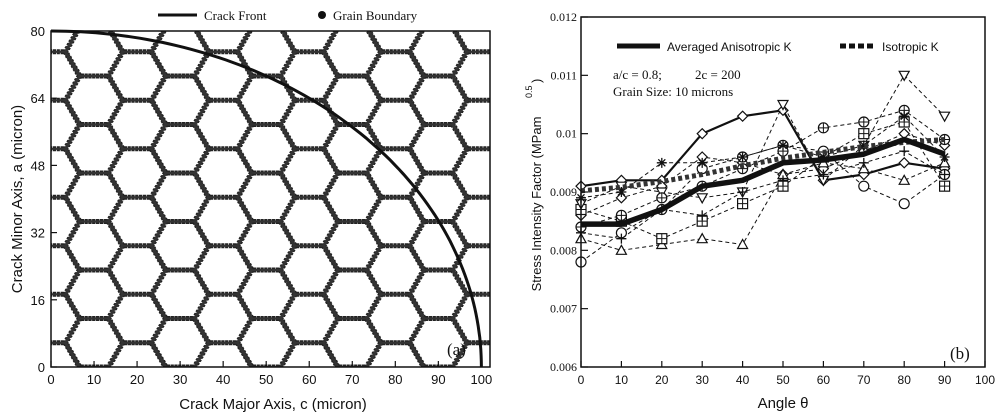  What do you see at coordinates (529, 91) in the screenshot?
I see `panel-b-ylabel-superscript: 0.5` at bounding box center [529, 91].